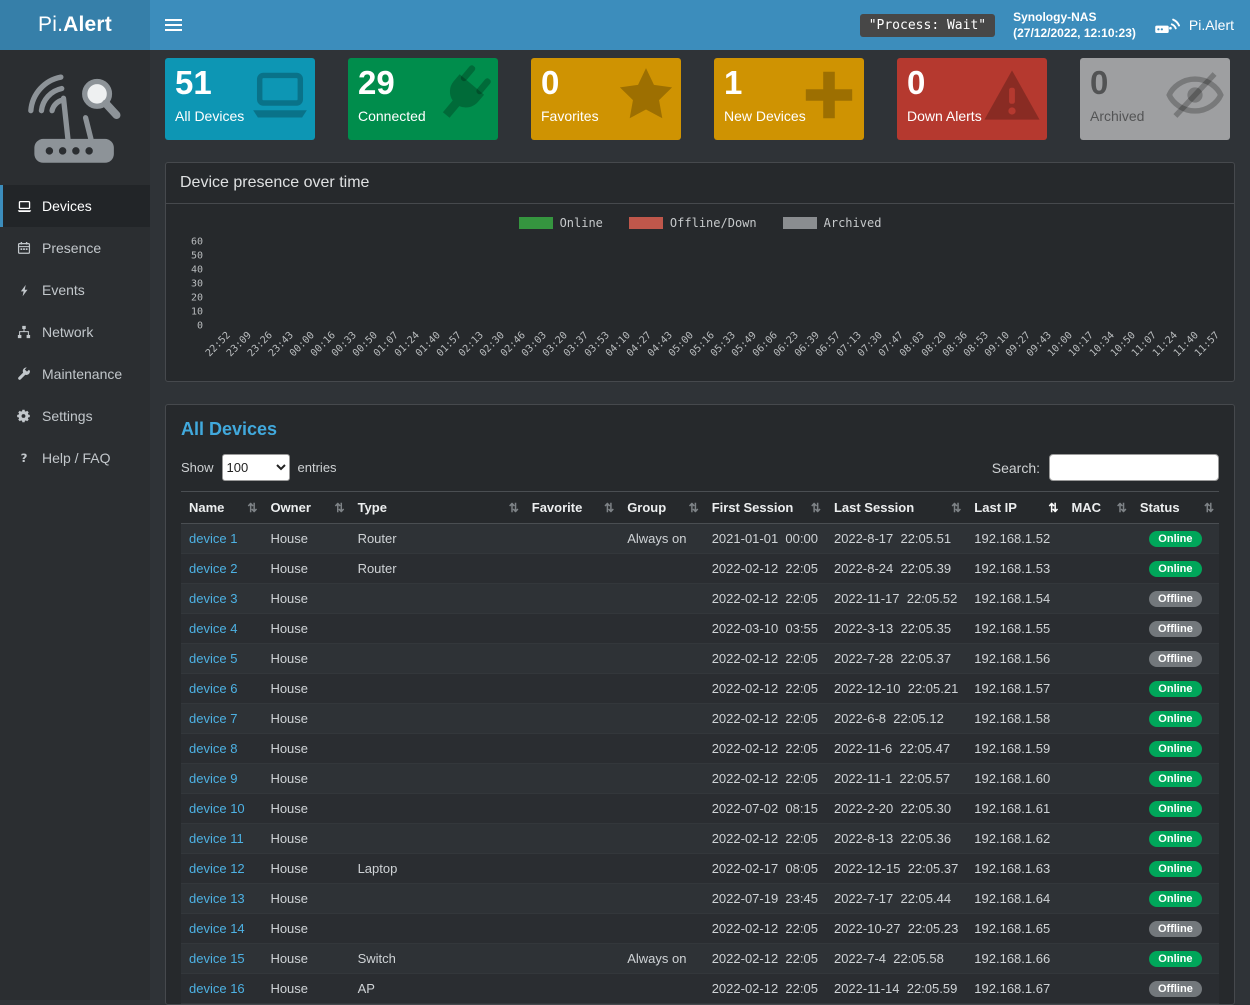 This screenshot has width=1250, height=1005. I want to click on column-header-favorite: Favorite⇅, so click(571, 508).